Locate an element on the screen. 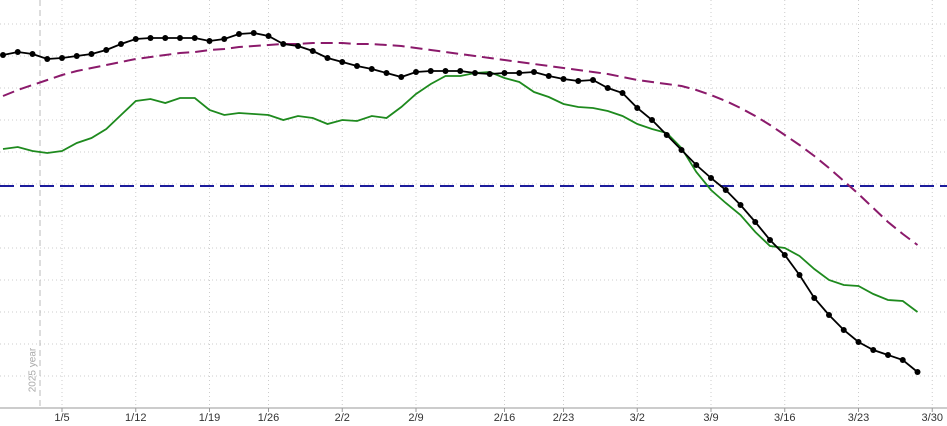 The height and width of the screenshot is (426, 947). x-tick-label: 2/2 is located at coordinates (342, 418).